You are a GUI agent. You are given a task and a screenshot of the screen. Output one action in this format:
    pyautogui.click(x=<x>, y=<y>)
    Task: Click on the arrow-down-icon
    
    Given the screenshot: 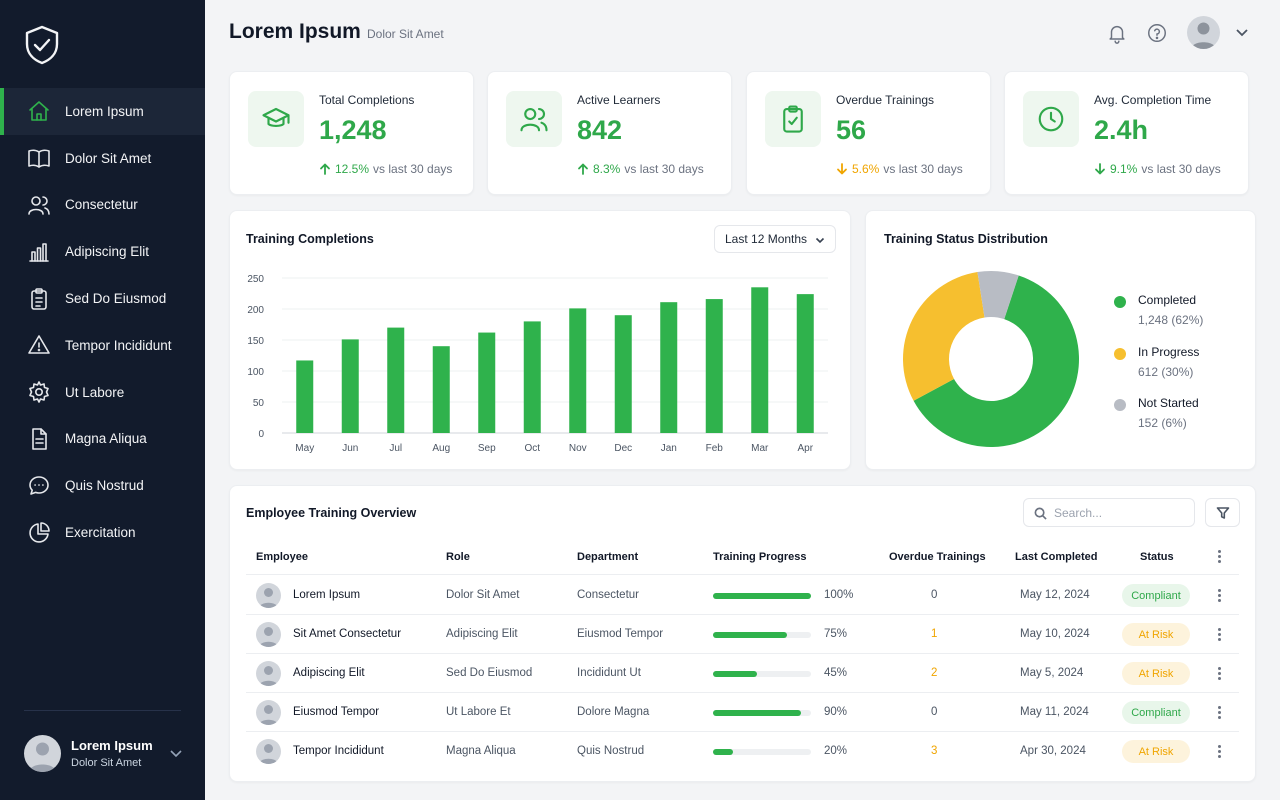 What is the action you would take?
    pyautogui.click(x=1100, y=169)
    